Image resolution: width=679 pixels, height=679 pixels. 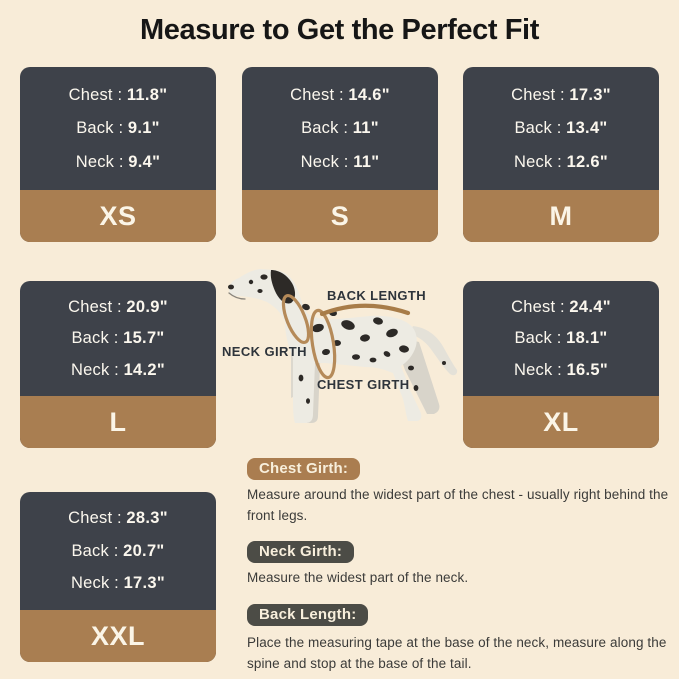 I want to click on back-measurement: Back : 9.1", so click(x=118, y=128).